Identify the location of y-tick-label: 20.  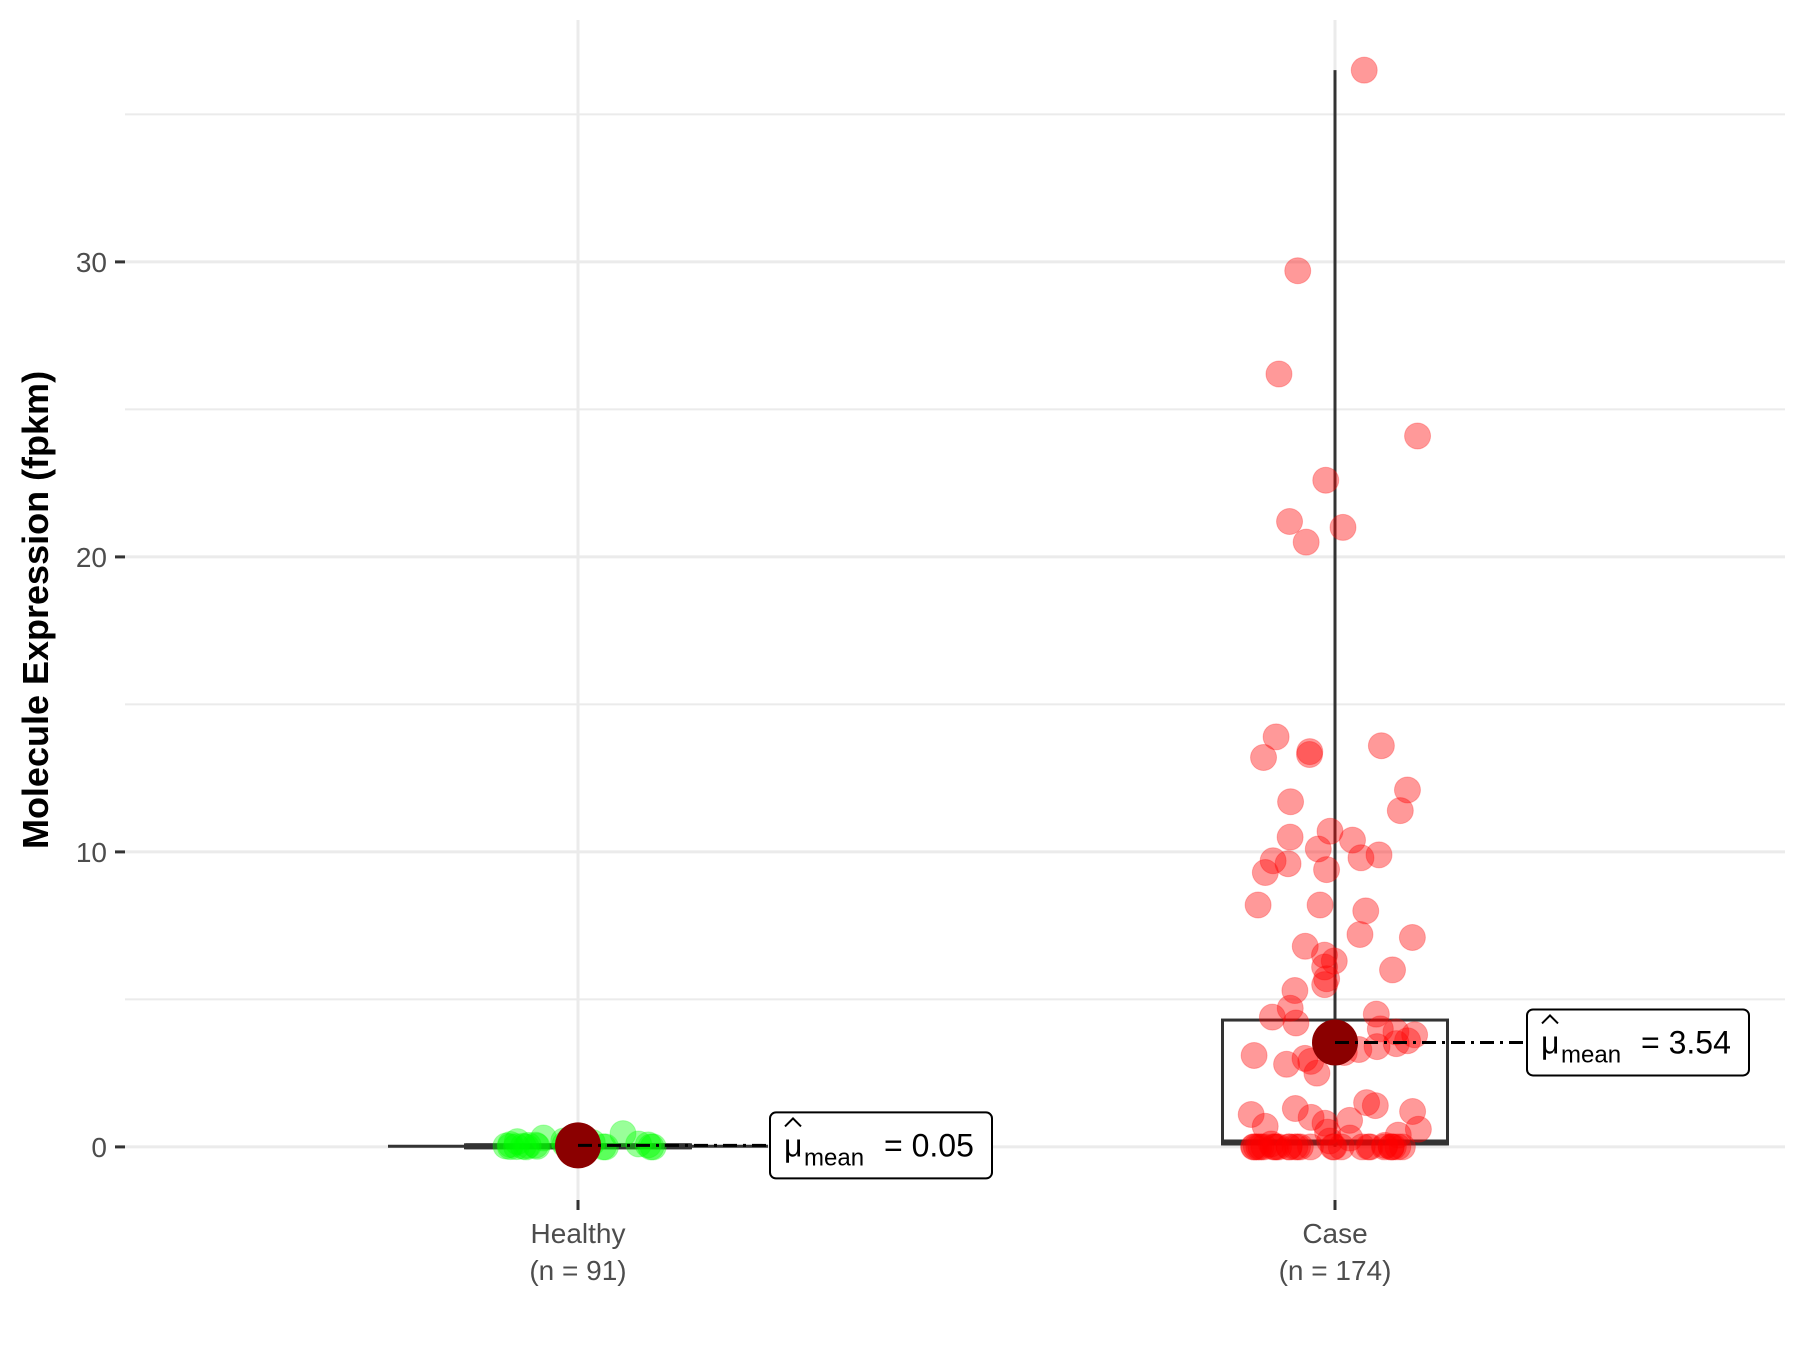
(91, 557).